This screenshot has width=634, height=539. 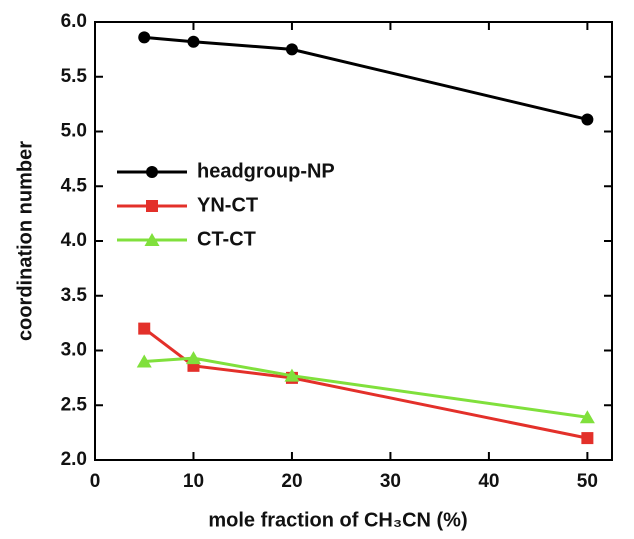 I want to click on x-tick-label: 50, so click(x=587, y=481).